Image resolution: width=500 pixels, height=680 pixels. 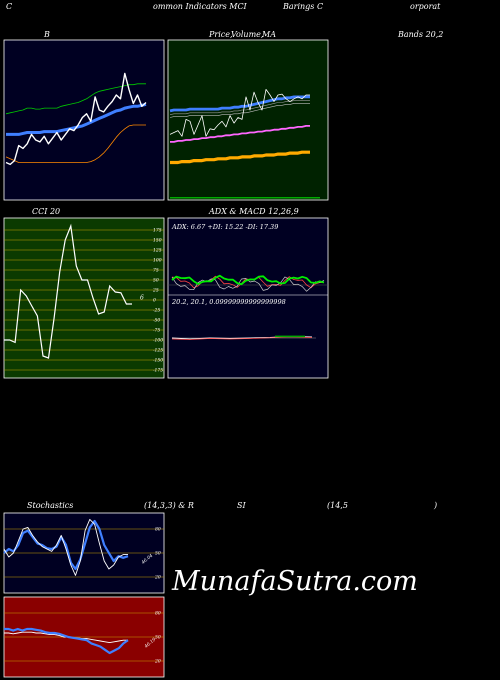 What do you see at coordinates (66, 641) in the screenshot?
I see `rsi-line` at bounding box center [66, 641].